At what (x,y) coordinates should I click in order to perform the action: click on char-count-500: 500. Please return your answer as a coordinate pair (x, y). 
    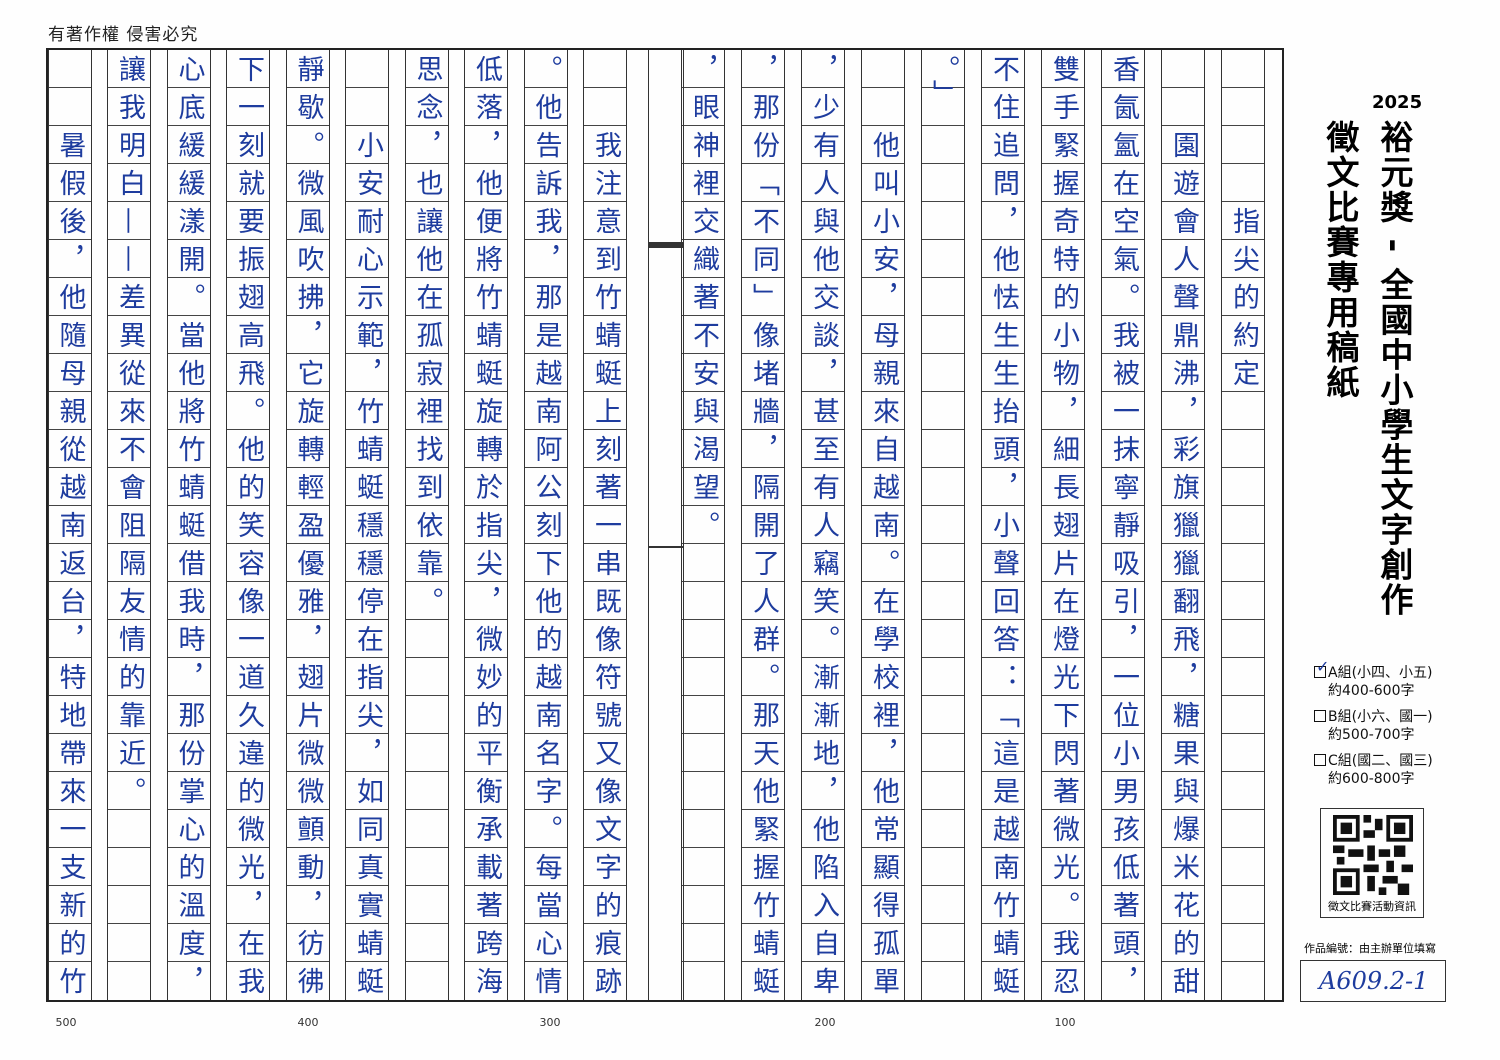
    Looking at the image, I should click on (66, 1022).